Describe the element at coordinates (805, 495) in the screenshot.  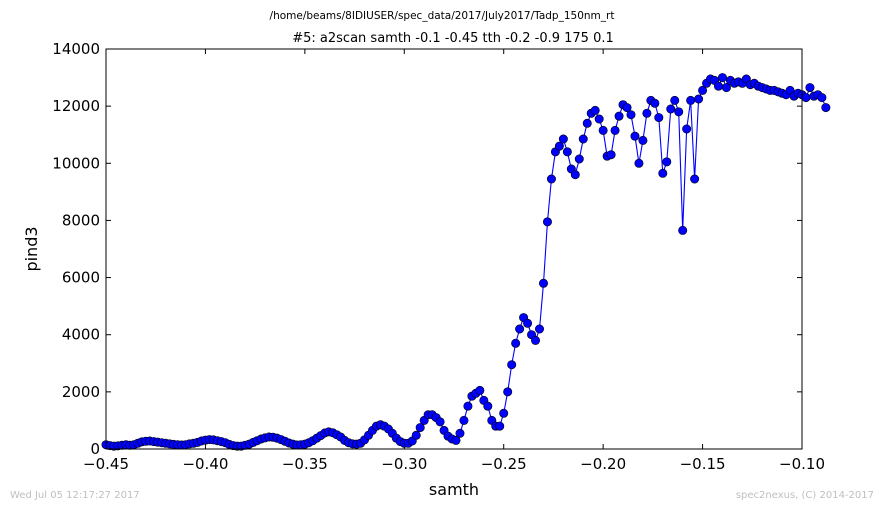
I see `footer-credit: spec2nexus, (C) 2014-2017` at that location.